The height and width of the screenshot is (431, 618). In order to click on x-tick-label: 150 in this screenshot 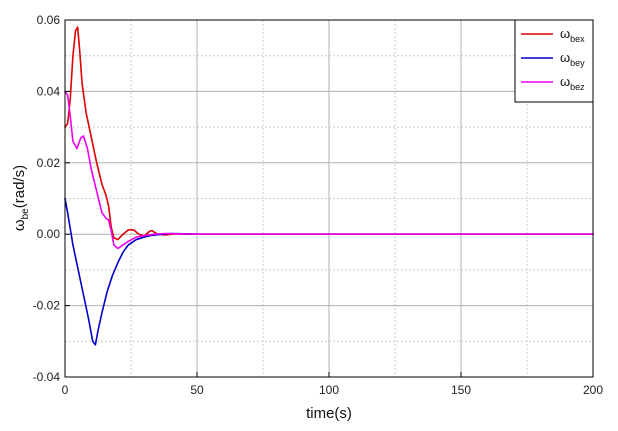, I will do `click(461, 390)`.